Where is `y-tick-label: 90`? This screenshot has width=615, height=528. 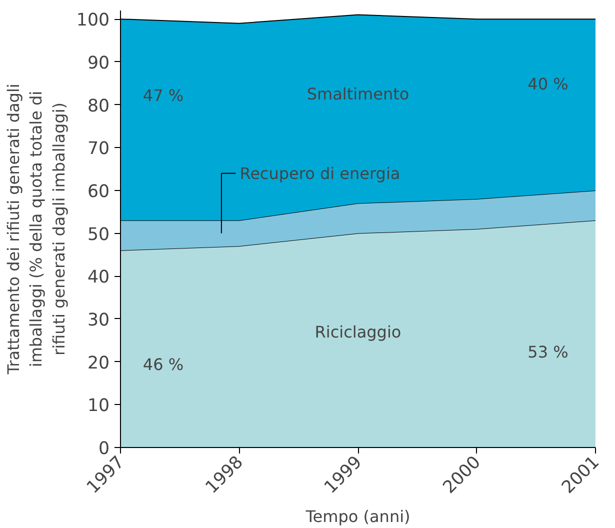
y-tick-label: 90 is located at coordinates (98, 63).